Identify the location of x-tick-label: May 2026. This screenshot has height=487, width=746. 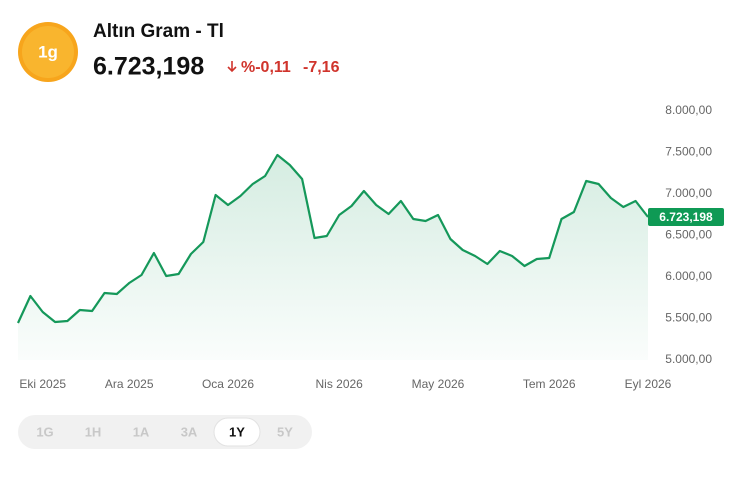
(438, 384).